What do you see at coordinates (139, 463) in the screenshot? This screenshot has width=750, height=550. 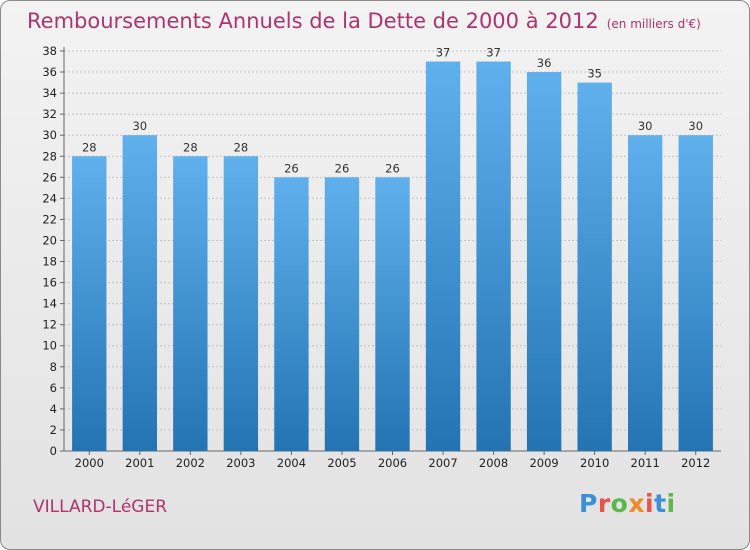 I see `x-tick-label: 2001` at bounding box center [139, 463].